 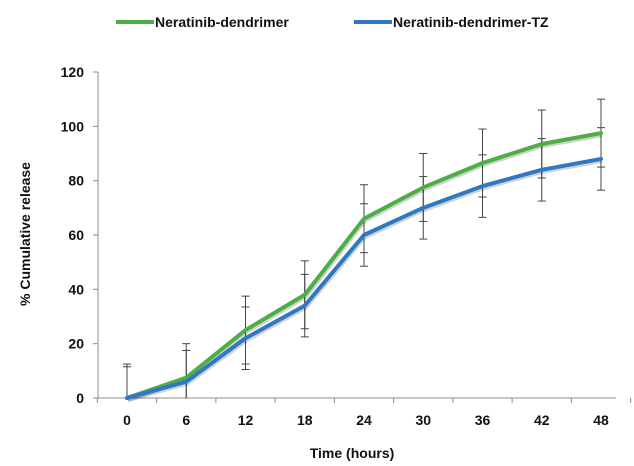 What do you see at coordinates (471, 22) in the screenshot?
I see `legend-label-neratinib-dendrimer-tz: Neratinib-dendrimer-TZ` at bounding box center [471, 22].